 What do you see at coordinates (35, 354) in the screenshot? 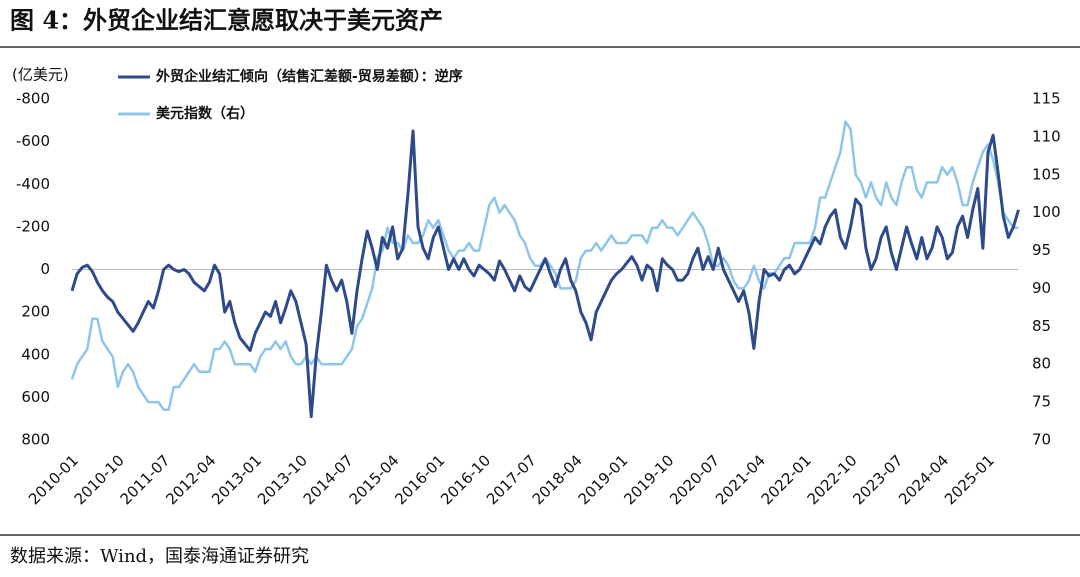
I see `y-tick-label: 400` at bounding box center [35, 354].